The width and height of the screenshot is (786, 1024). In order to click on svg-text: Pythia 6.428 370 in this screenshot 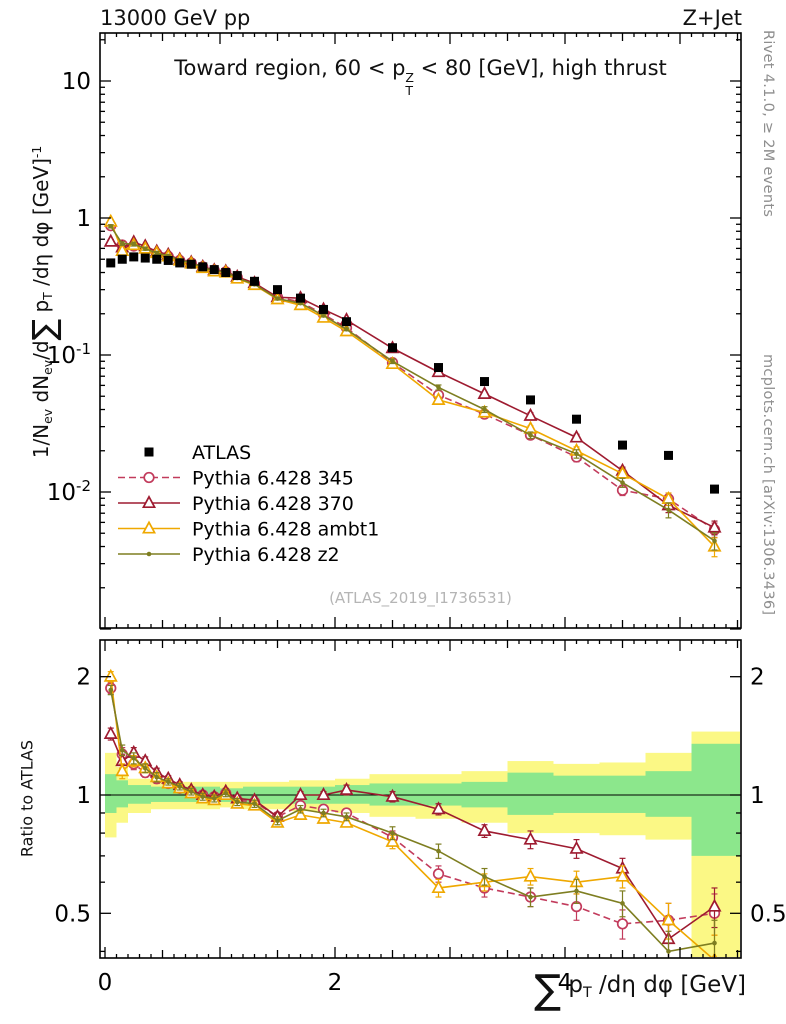, I will do `click(273, 504)`.